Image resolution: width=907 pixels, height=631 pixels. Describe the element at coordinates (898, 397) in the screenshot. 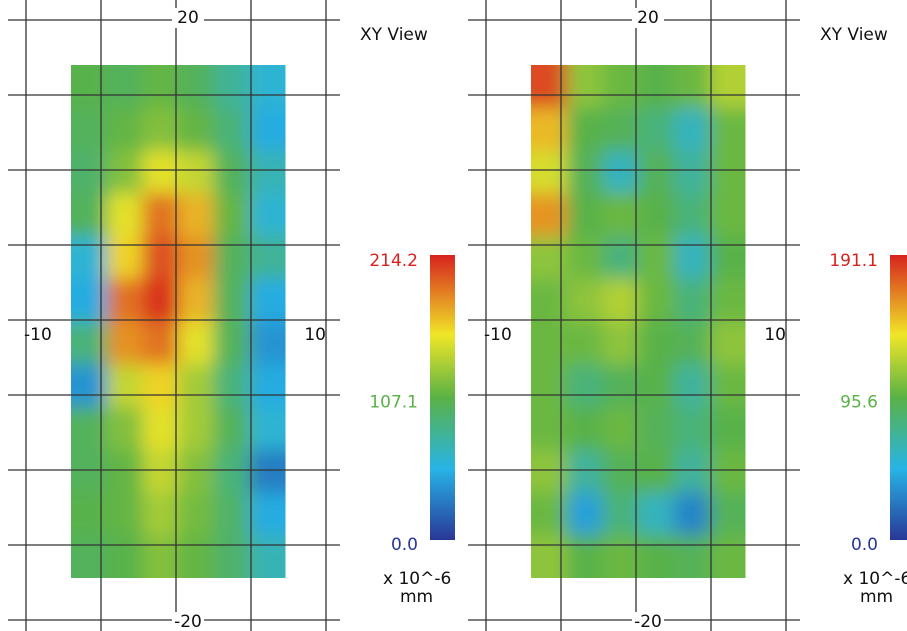

I see `colorbar` at that location.